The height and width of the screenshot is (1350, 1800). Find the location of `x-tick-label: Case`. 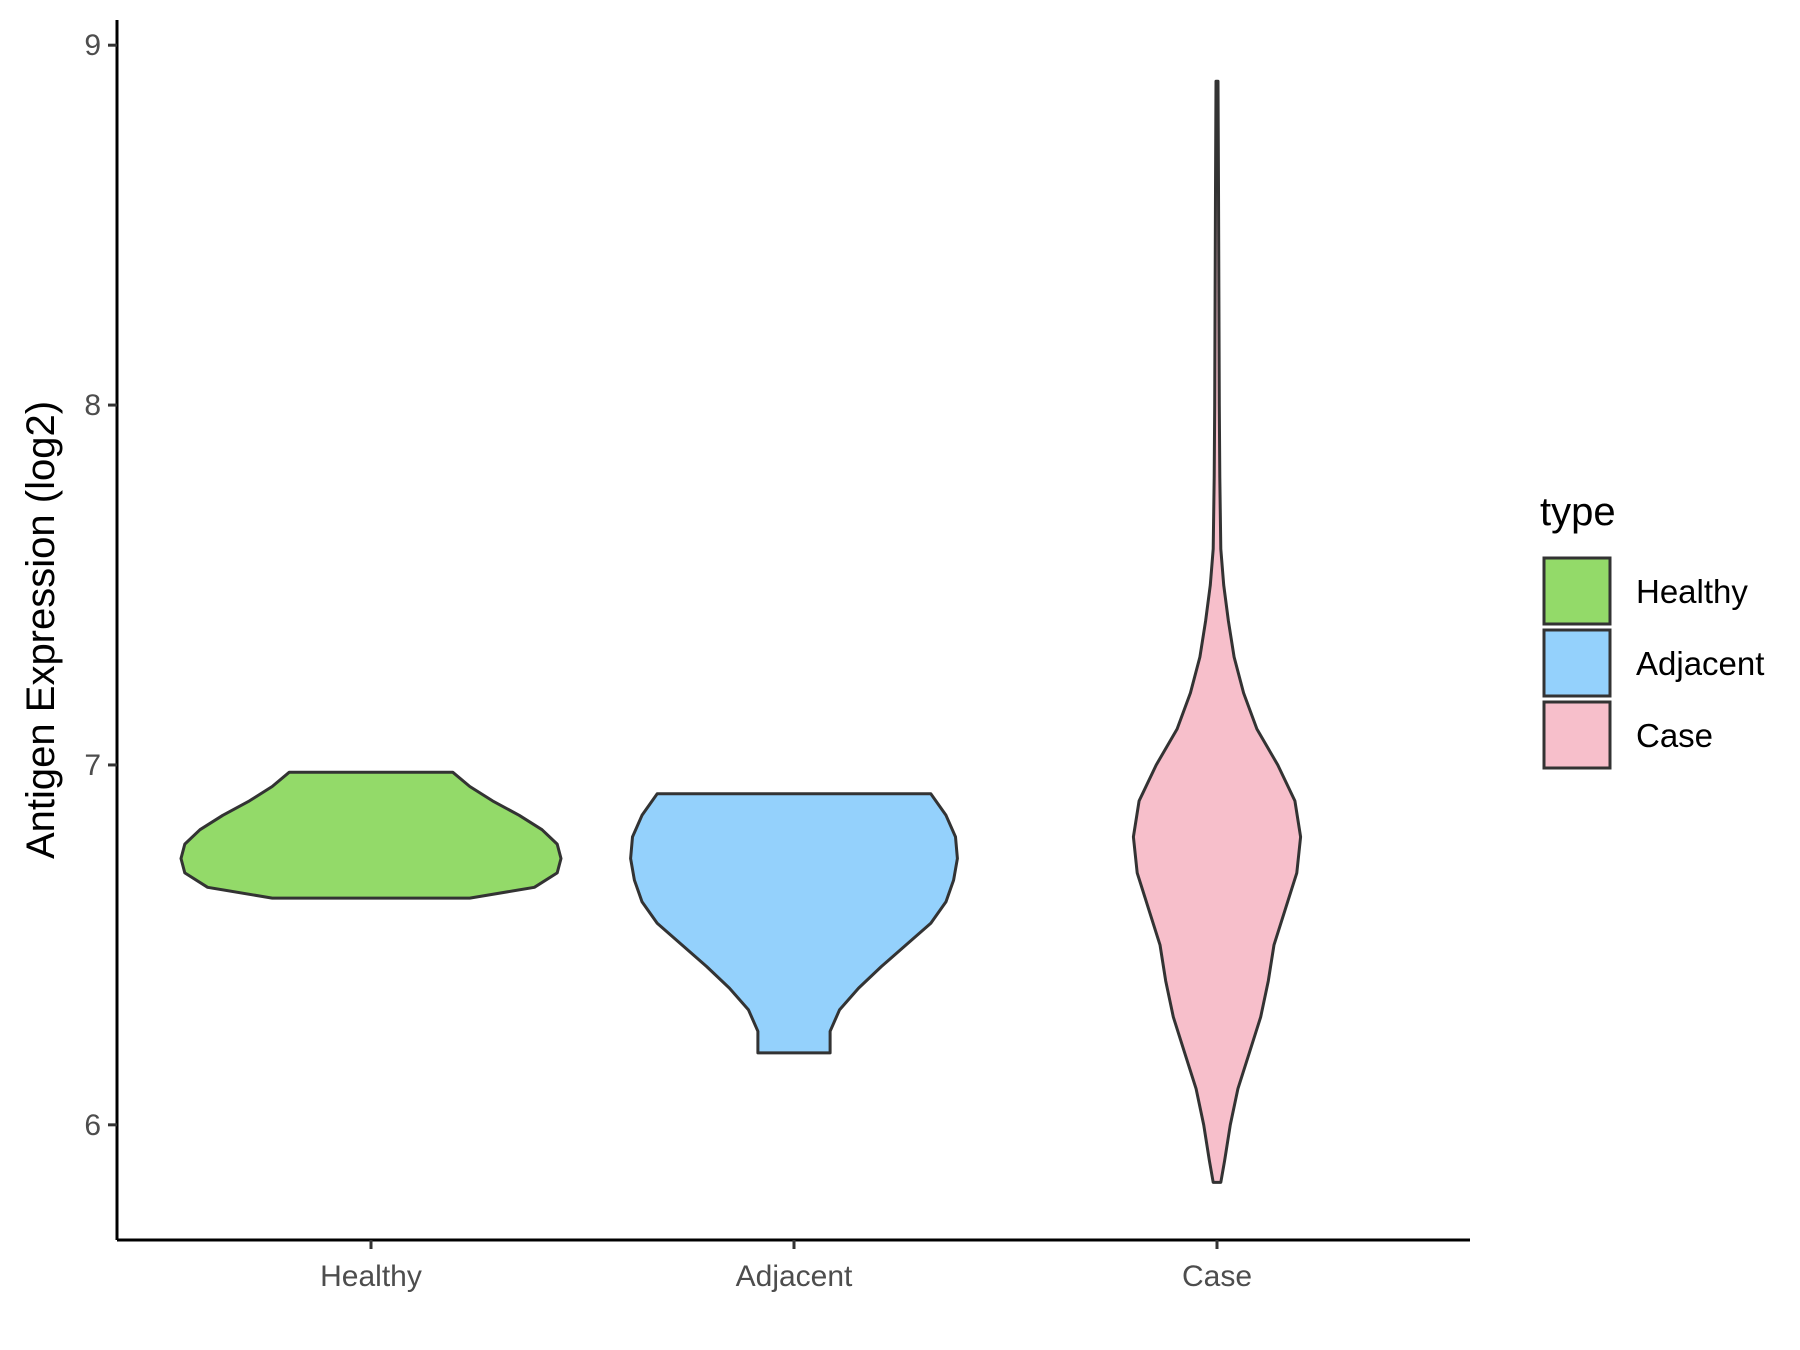

x-tick-label: Case is located at coordinates (1217, 1276).